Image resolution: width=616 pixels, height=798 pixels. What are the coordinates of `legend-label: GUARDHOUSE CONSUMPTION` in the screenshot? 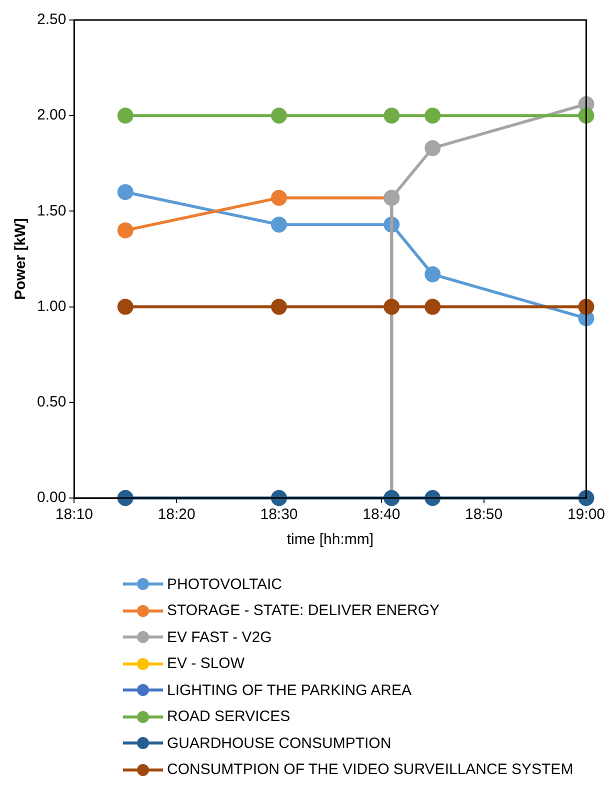 It's located at (279, 743).